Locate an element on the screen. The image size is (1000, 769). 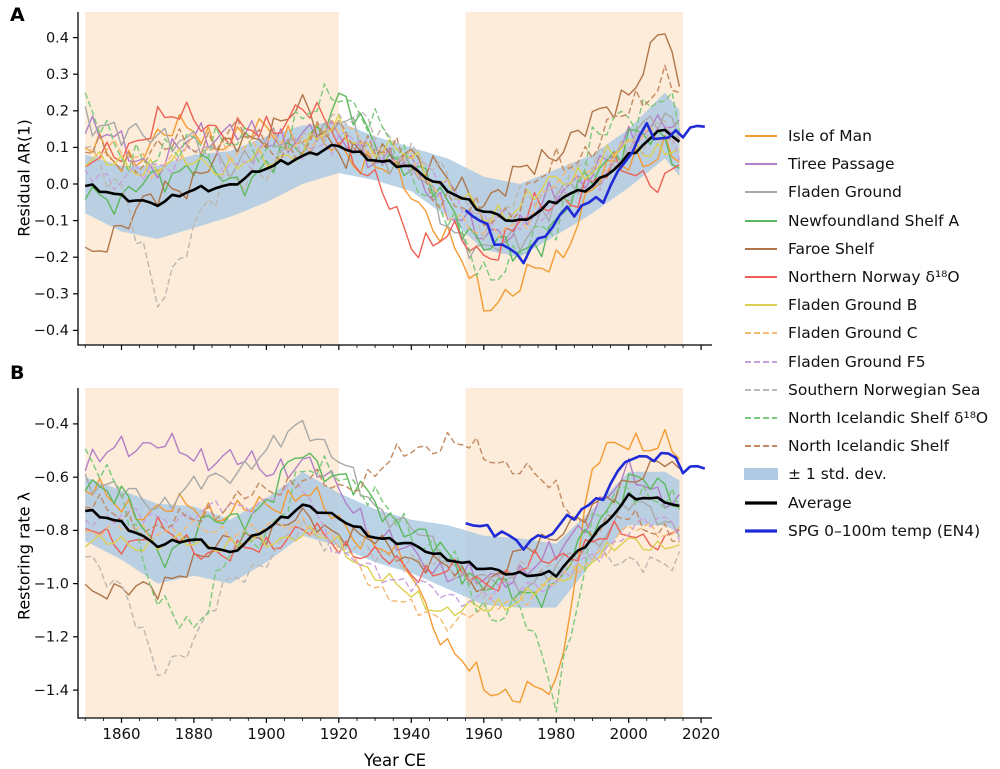
y-tick-label: −0.8 is located at coordinates (51, 531).